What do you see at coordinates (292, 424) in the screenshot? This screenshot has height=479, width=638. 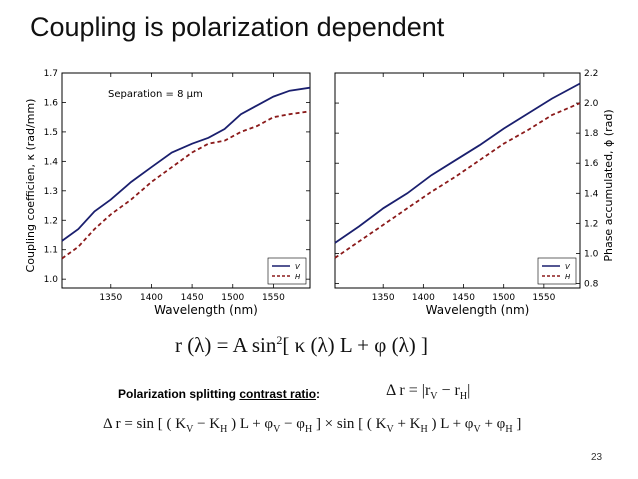 I see `formula-part: − φ` at bounding box center [292, 424].